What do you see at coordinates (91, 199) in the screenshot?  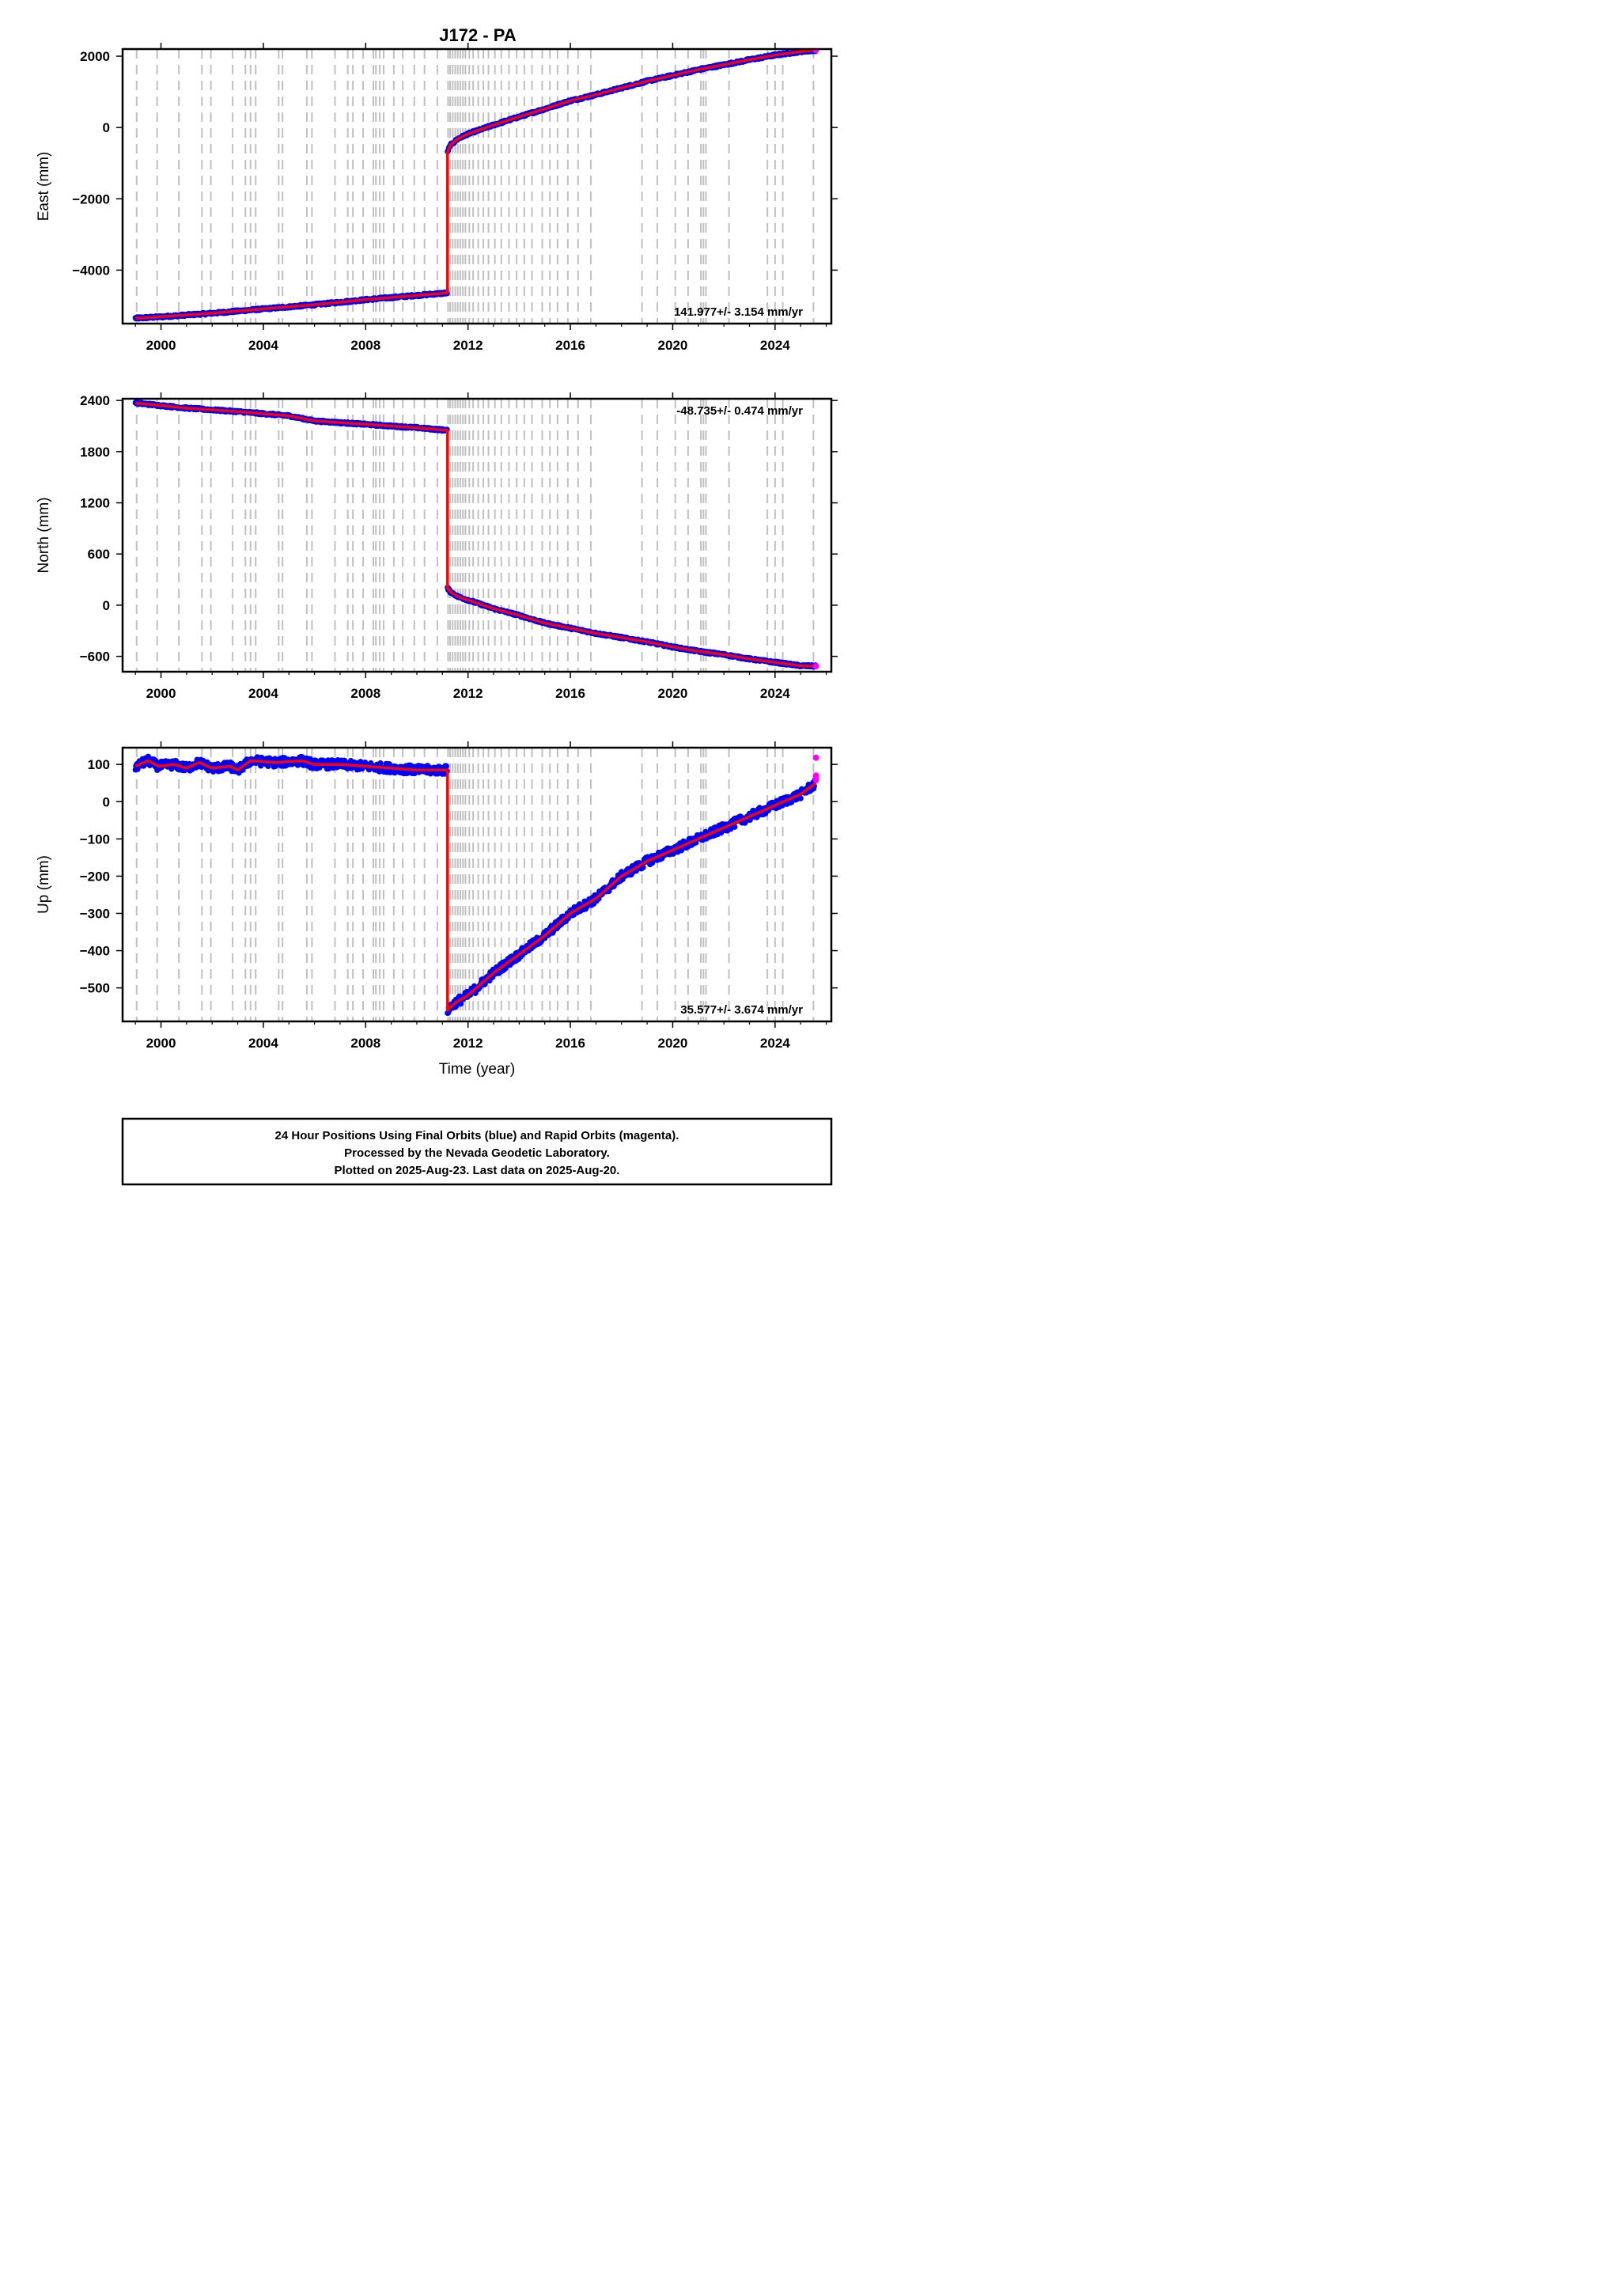 I see `y-tick-label: −2000` at bounding box center [91, 199].